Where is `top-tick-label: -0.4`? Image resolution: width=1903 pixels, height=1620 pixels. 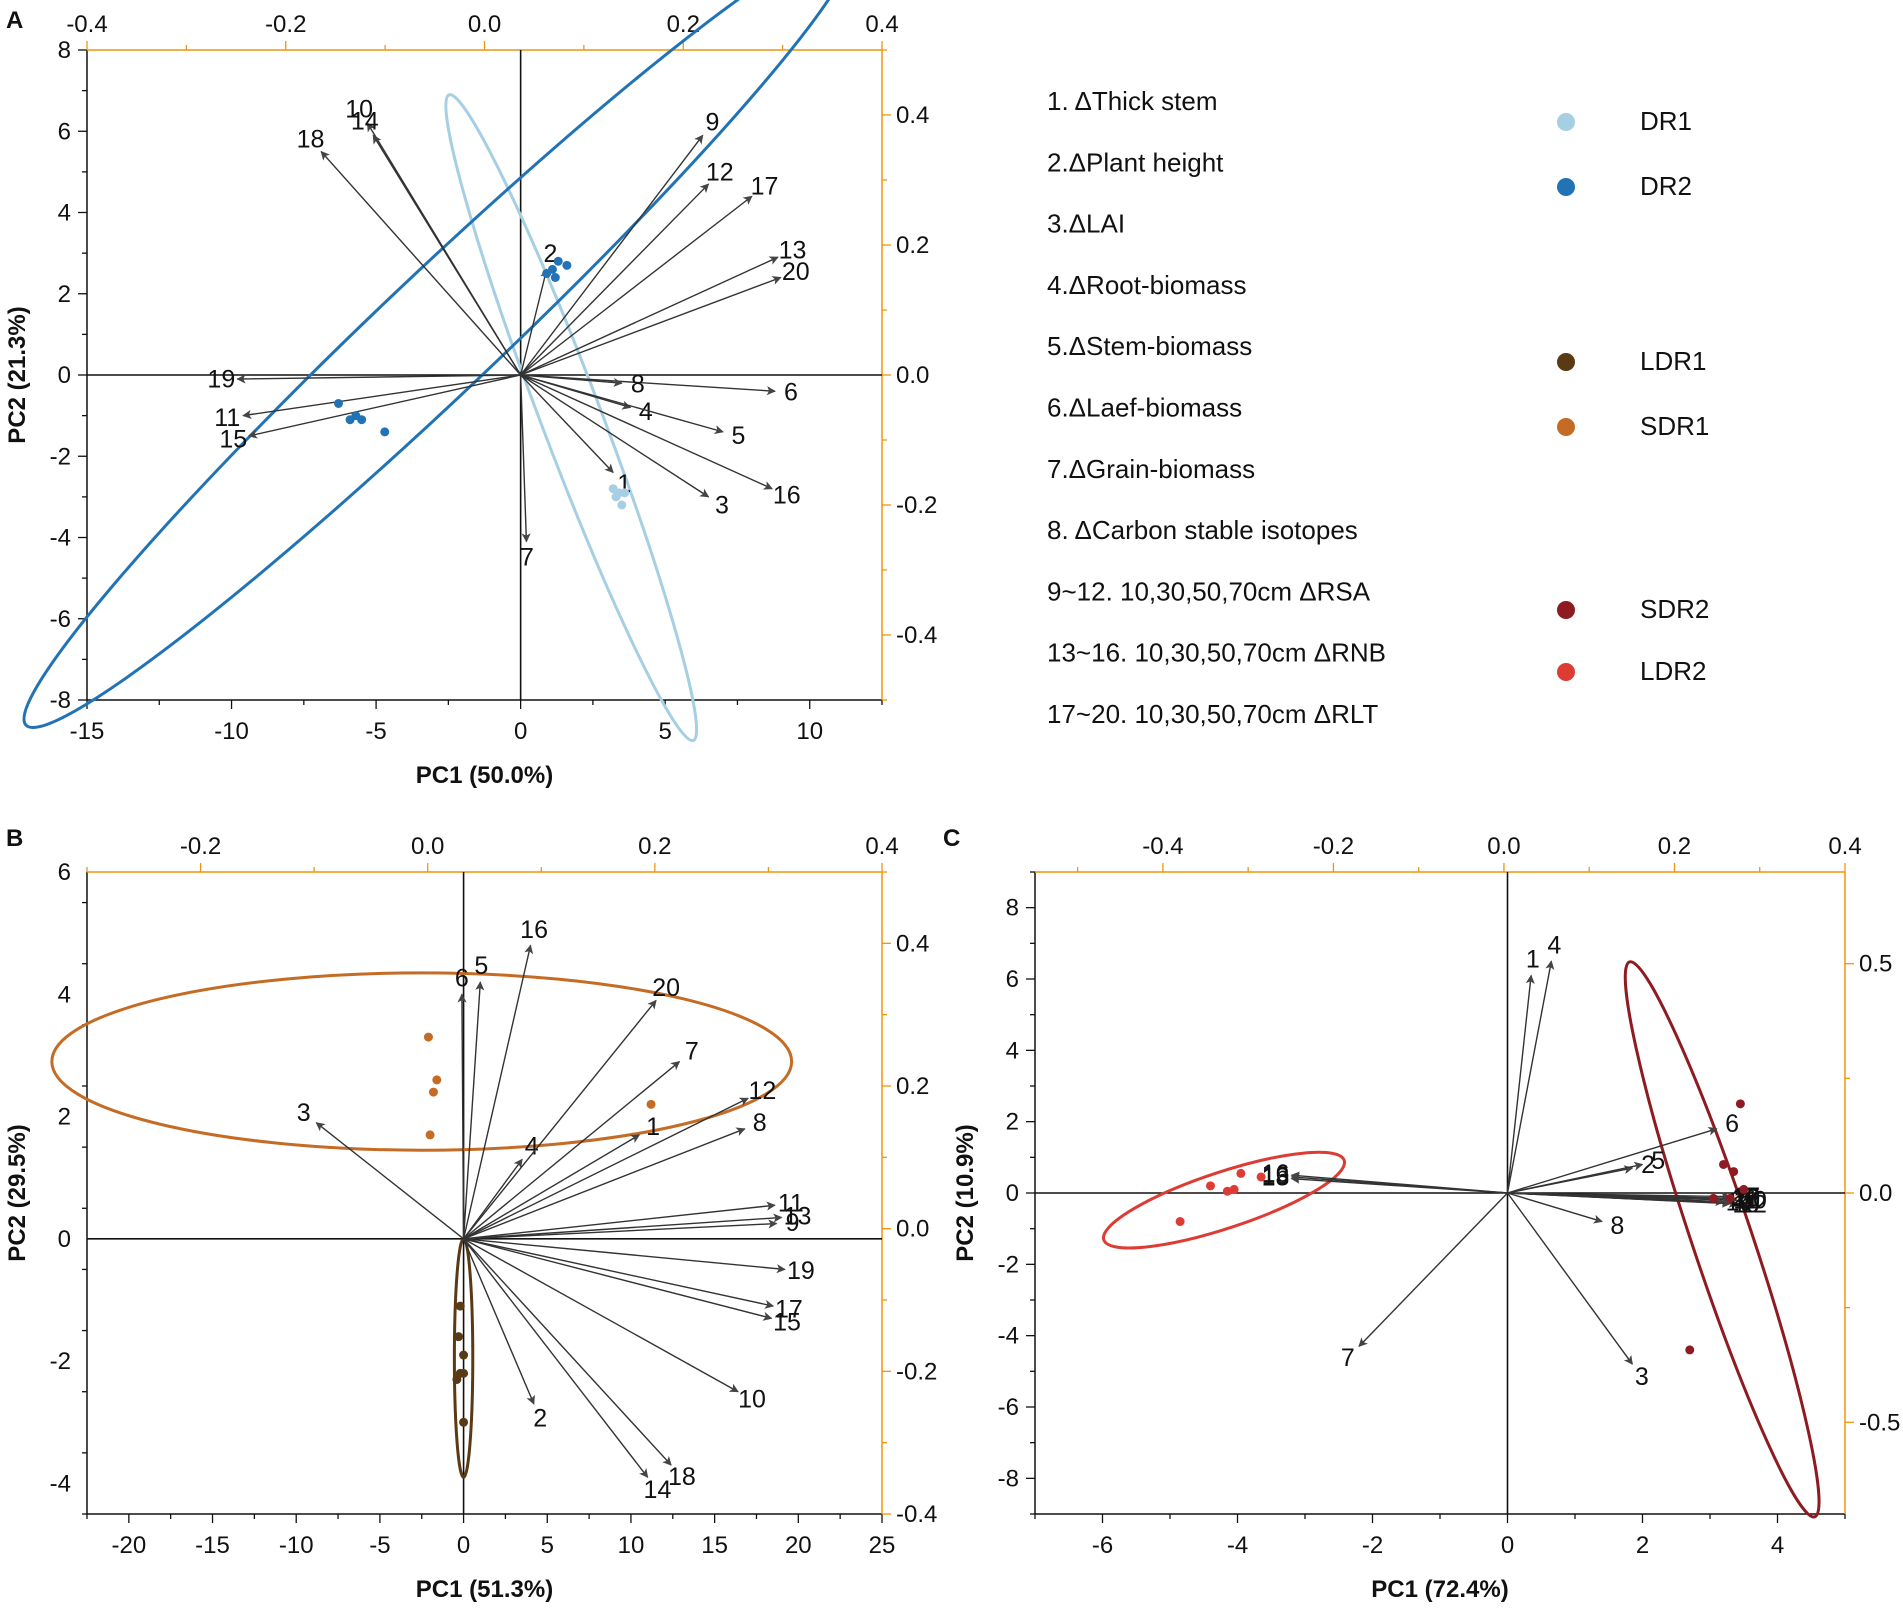
top-tick-label: -0.4 is located at coordinates (86, 24).